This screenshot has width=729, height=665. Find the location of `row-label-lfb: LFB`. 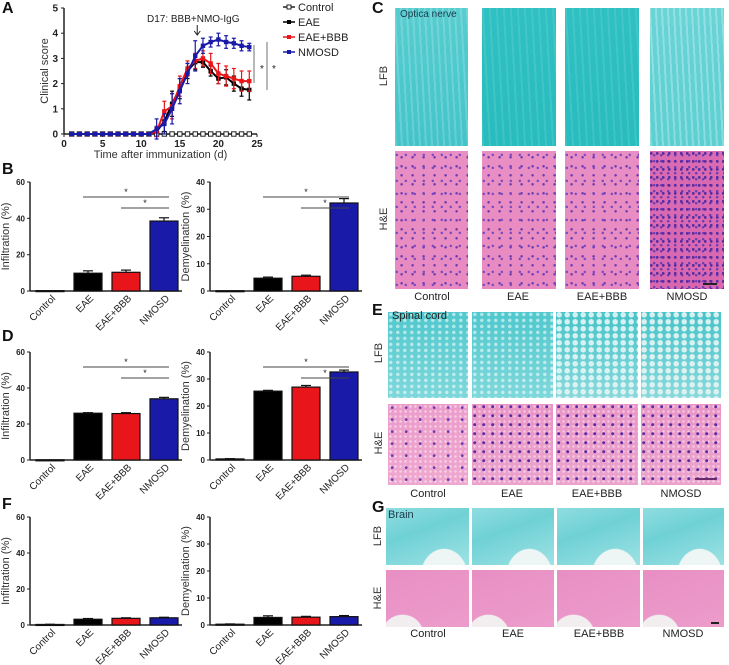

row-label-lfb: LFB is located at coordinates (379, 353).